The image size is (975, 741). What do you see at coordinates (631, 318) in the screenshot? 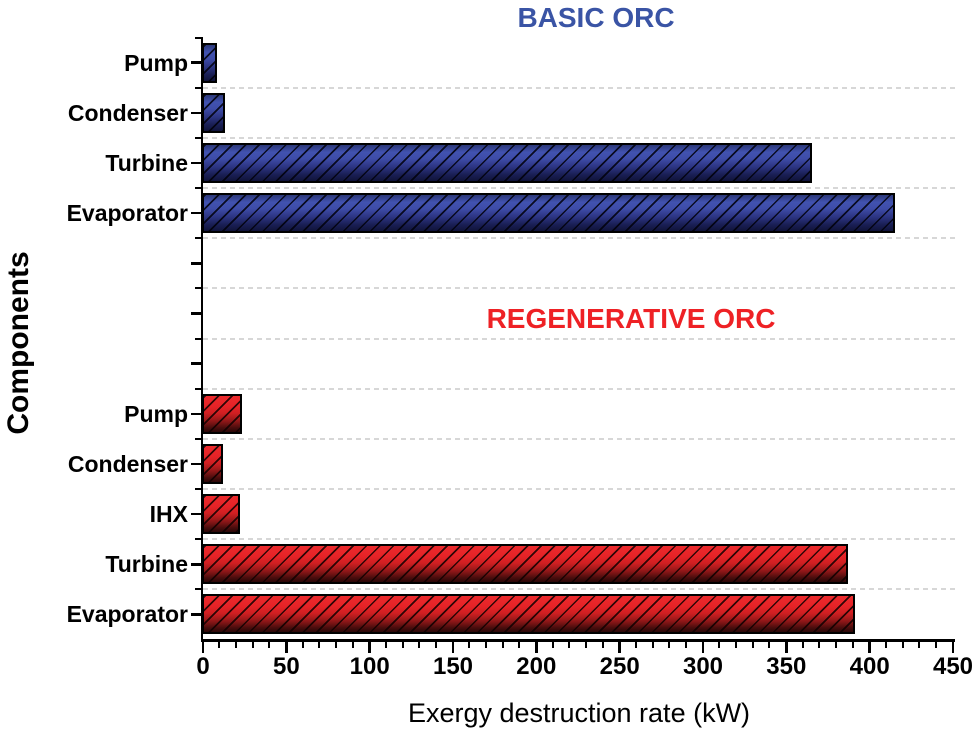
I see `regenerative-orc-title: REGENERATIVE ORC` at bounding box center [631, 318].